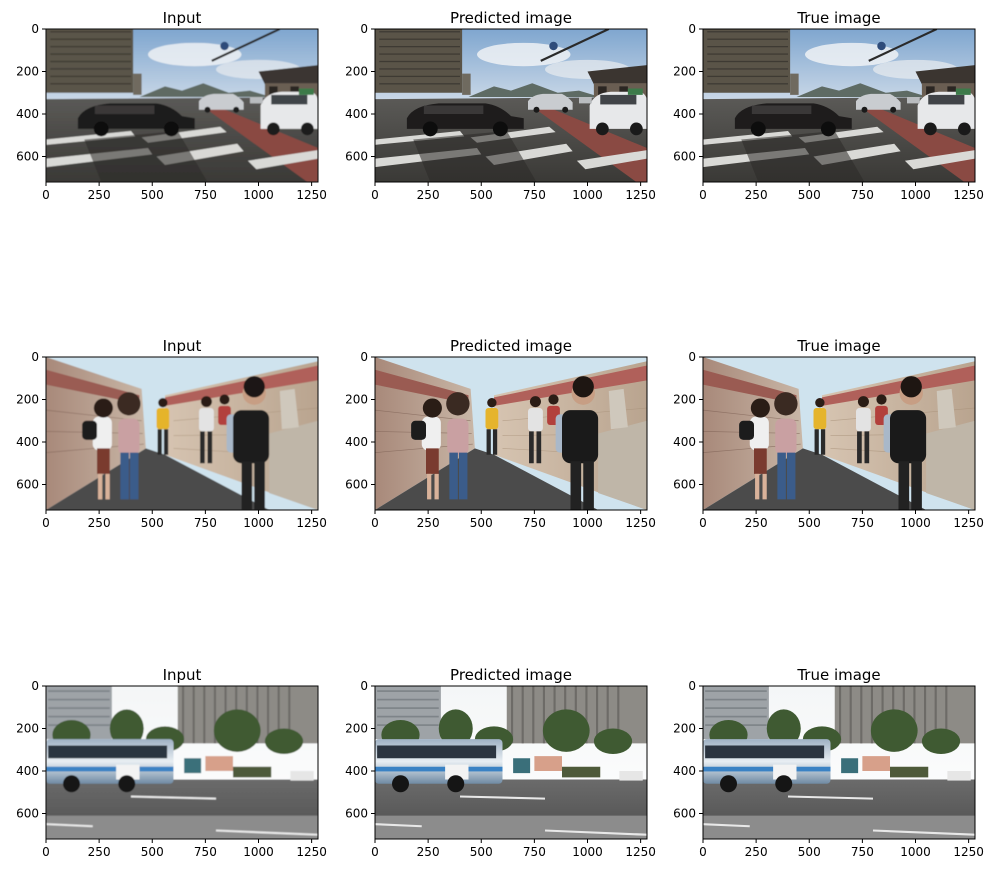  I want to click on photo-bus, so click(511, 762).